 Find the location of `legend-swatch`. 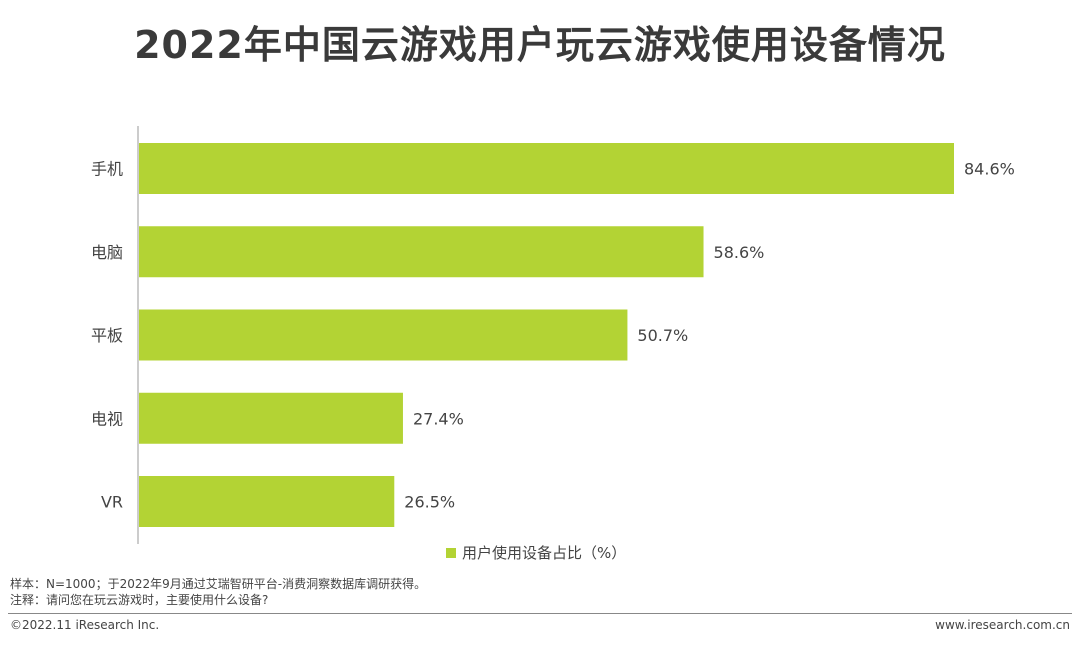

legend-swatch is located at coordinates (451, 552).